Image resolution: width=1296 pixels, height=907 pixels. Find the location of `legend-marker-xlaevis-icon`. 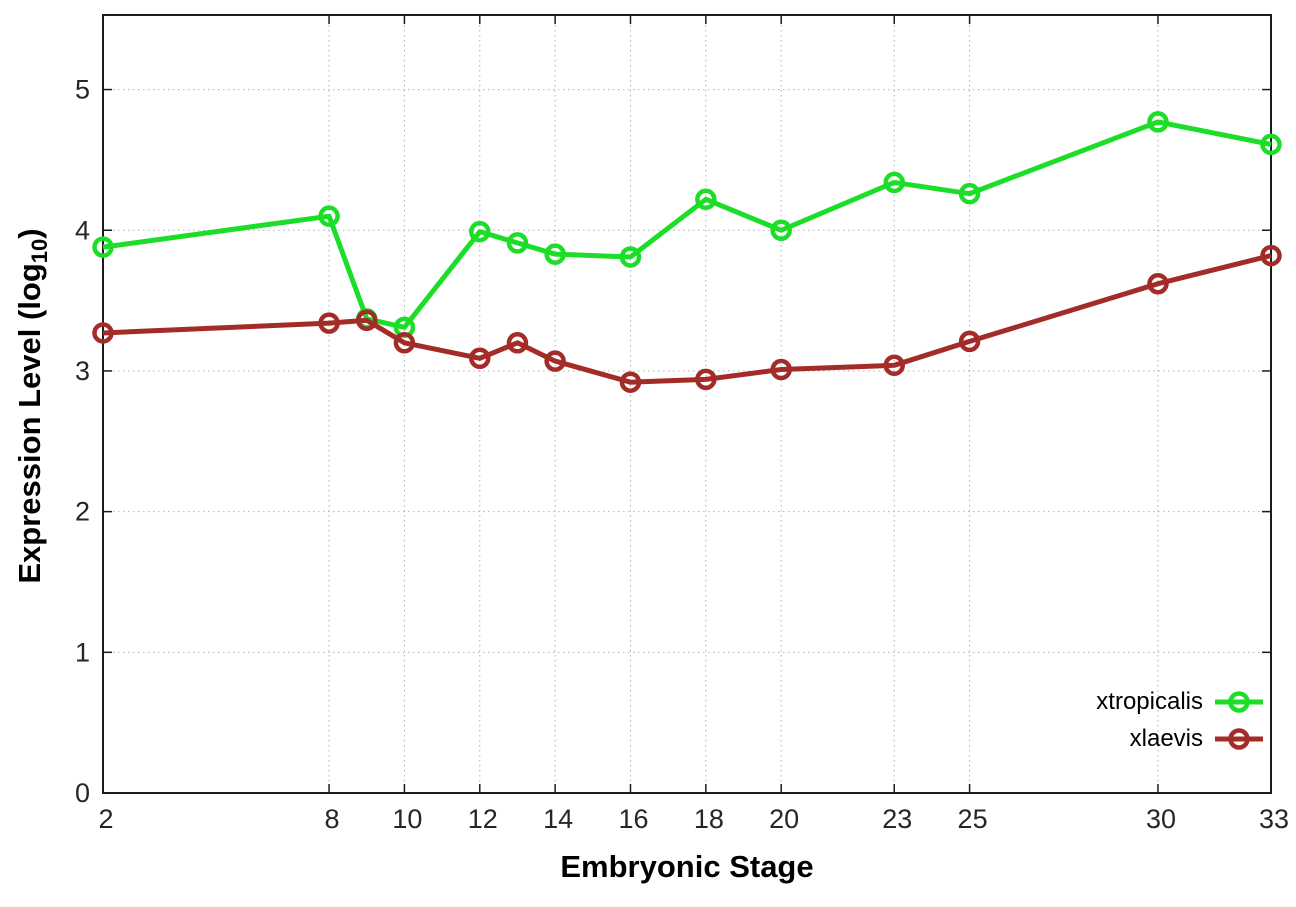

legend-marker-xlaevis-icon is located at coordinates (1239, 738).